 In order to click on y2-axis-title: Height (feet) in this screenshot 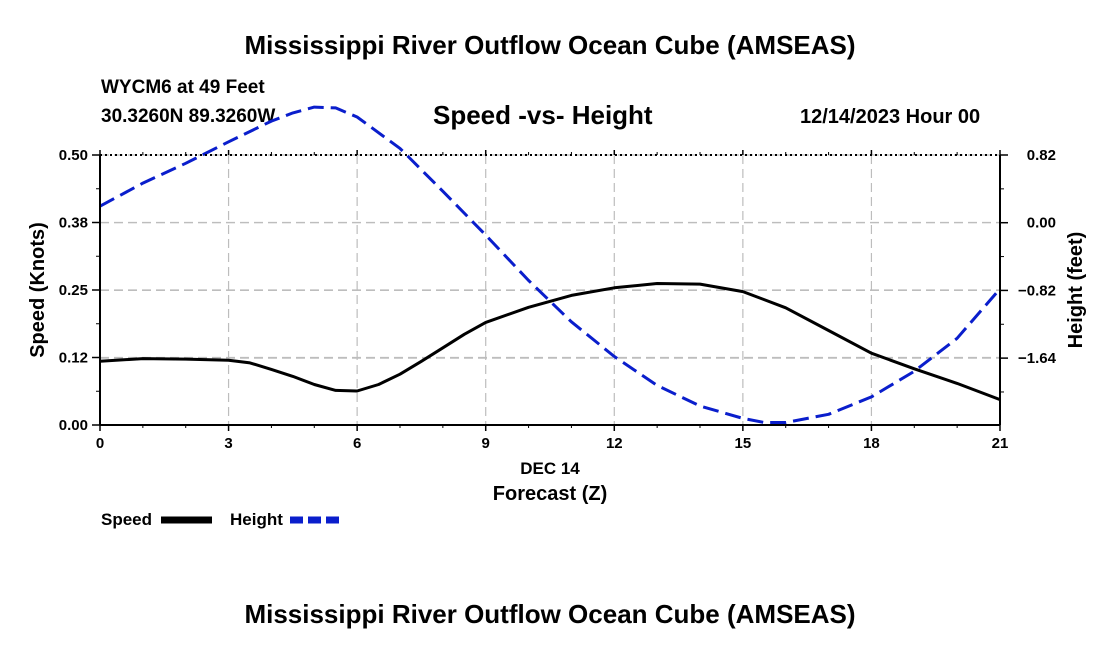, I will do `click(1076, 290)`.